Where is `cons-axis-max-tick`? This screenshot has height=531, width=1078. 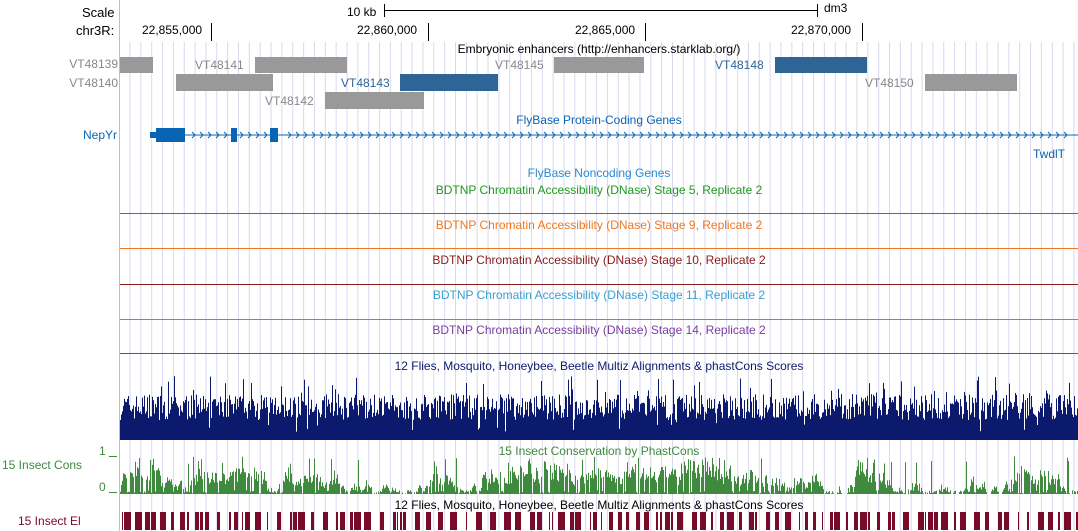 cons-axis-max-tick is located at coordinates (113, 456).